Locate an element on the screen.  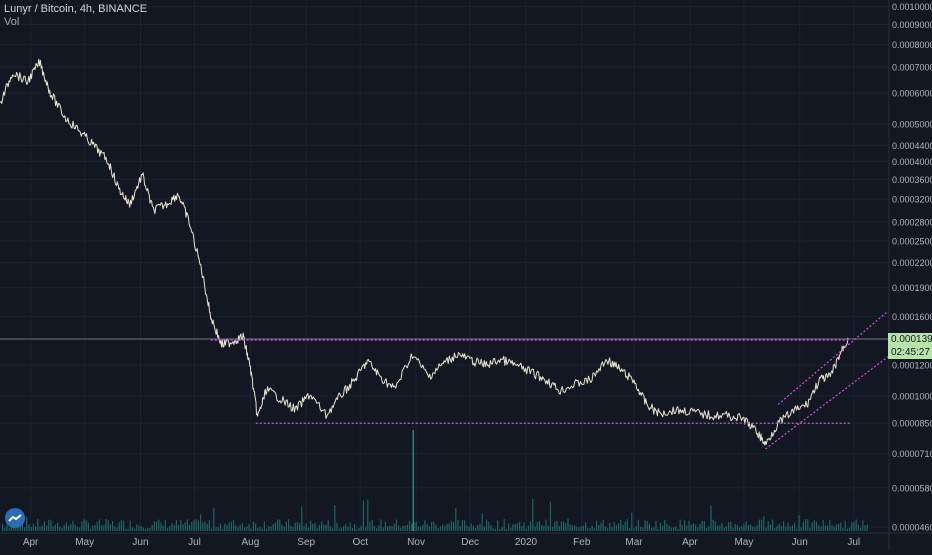
x-tick-label: Apr is located at coordinates (690, 542).